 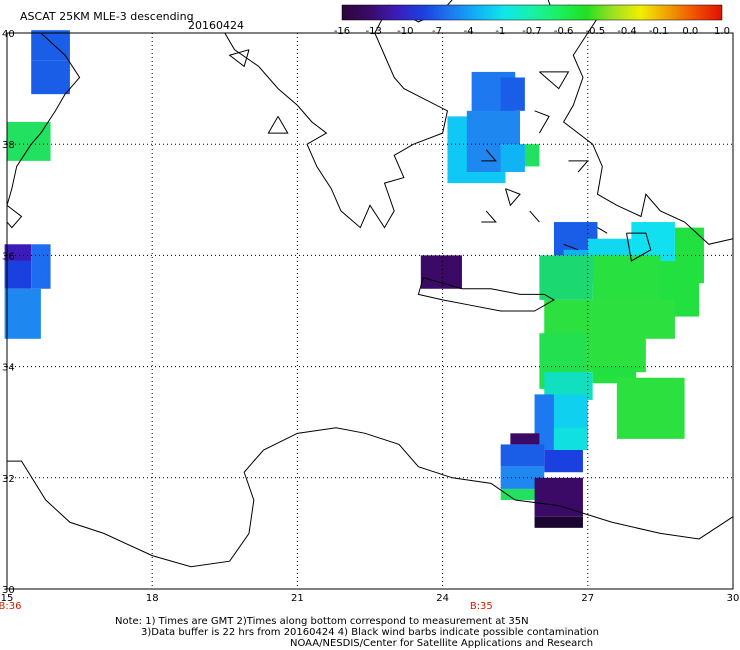 What do you see at coordinates (8, 590) in the screenshot?
I see `y-tick-label: 30` at bounding box center [8, 590].